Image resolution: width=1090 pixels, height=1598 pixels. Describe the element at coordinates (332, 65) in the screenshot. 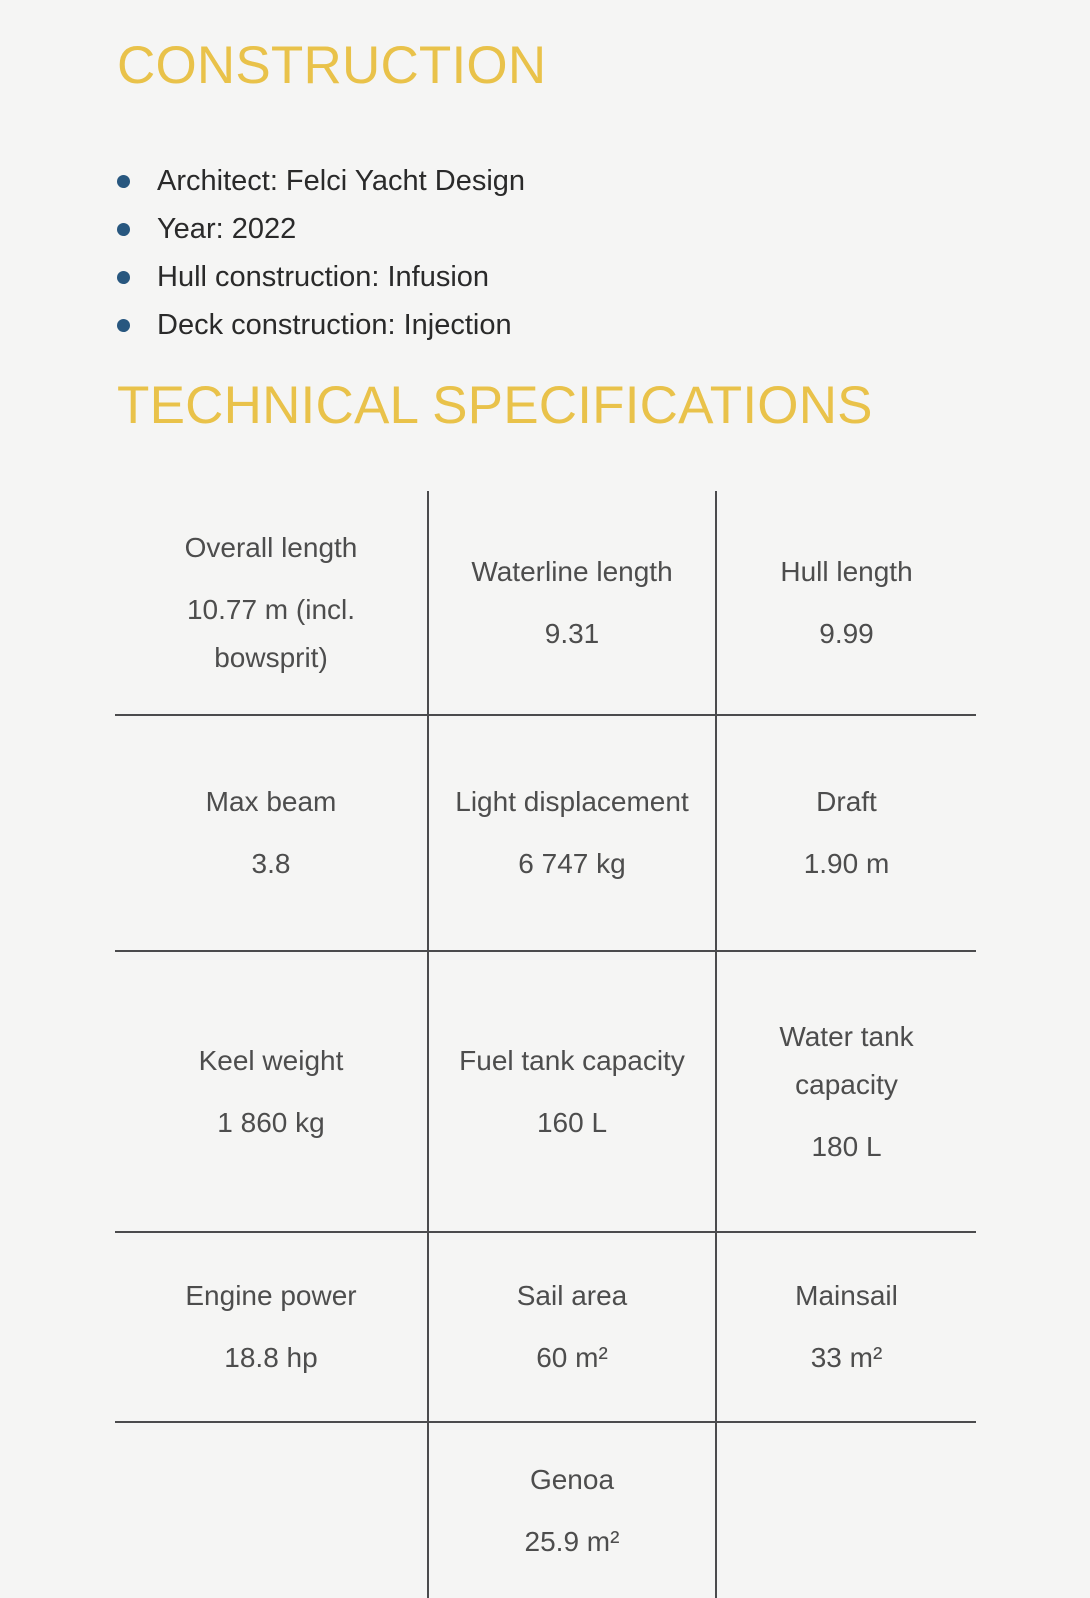

I see `page-title-construction: CONSTRUCTION` at that location.